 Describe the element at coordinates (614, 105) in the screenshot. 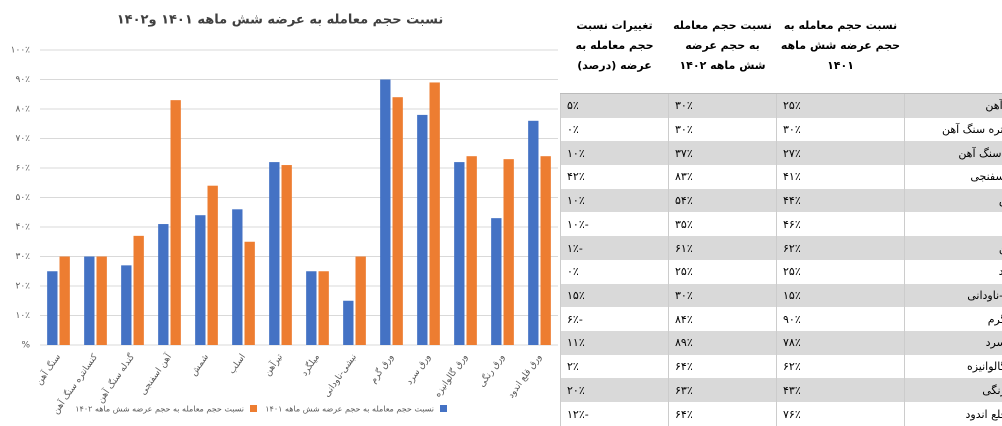

I see `cell: ۵٪` at that location.